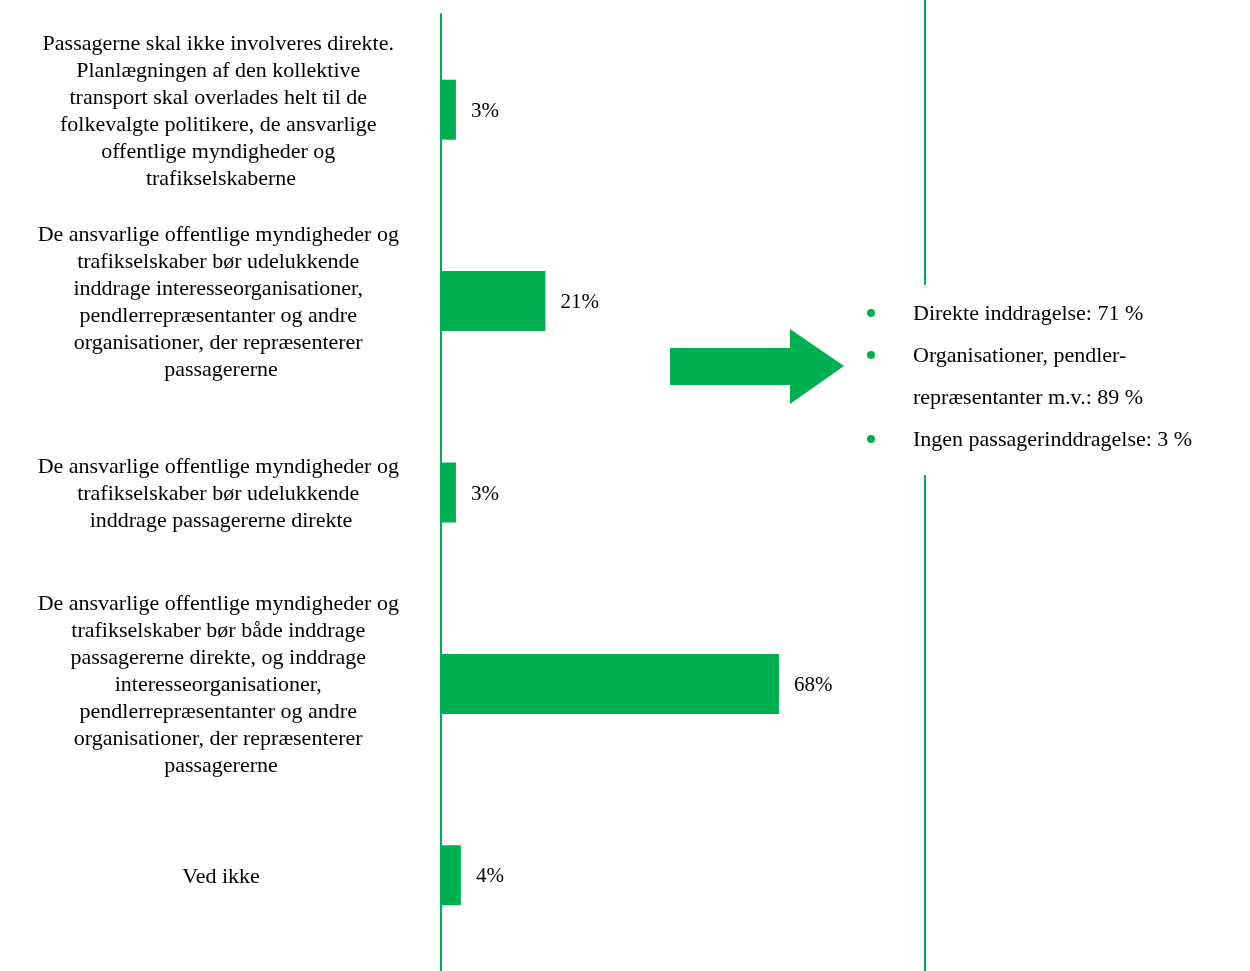 The height and width of the screenshot is (971, 1250). What do you see at coordinates (579, 301) in the screenshot?
I see `data-label: 21%` at bounding box center [579, 301].